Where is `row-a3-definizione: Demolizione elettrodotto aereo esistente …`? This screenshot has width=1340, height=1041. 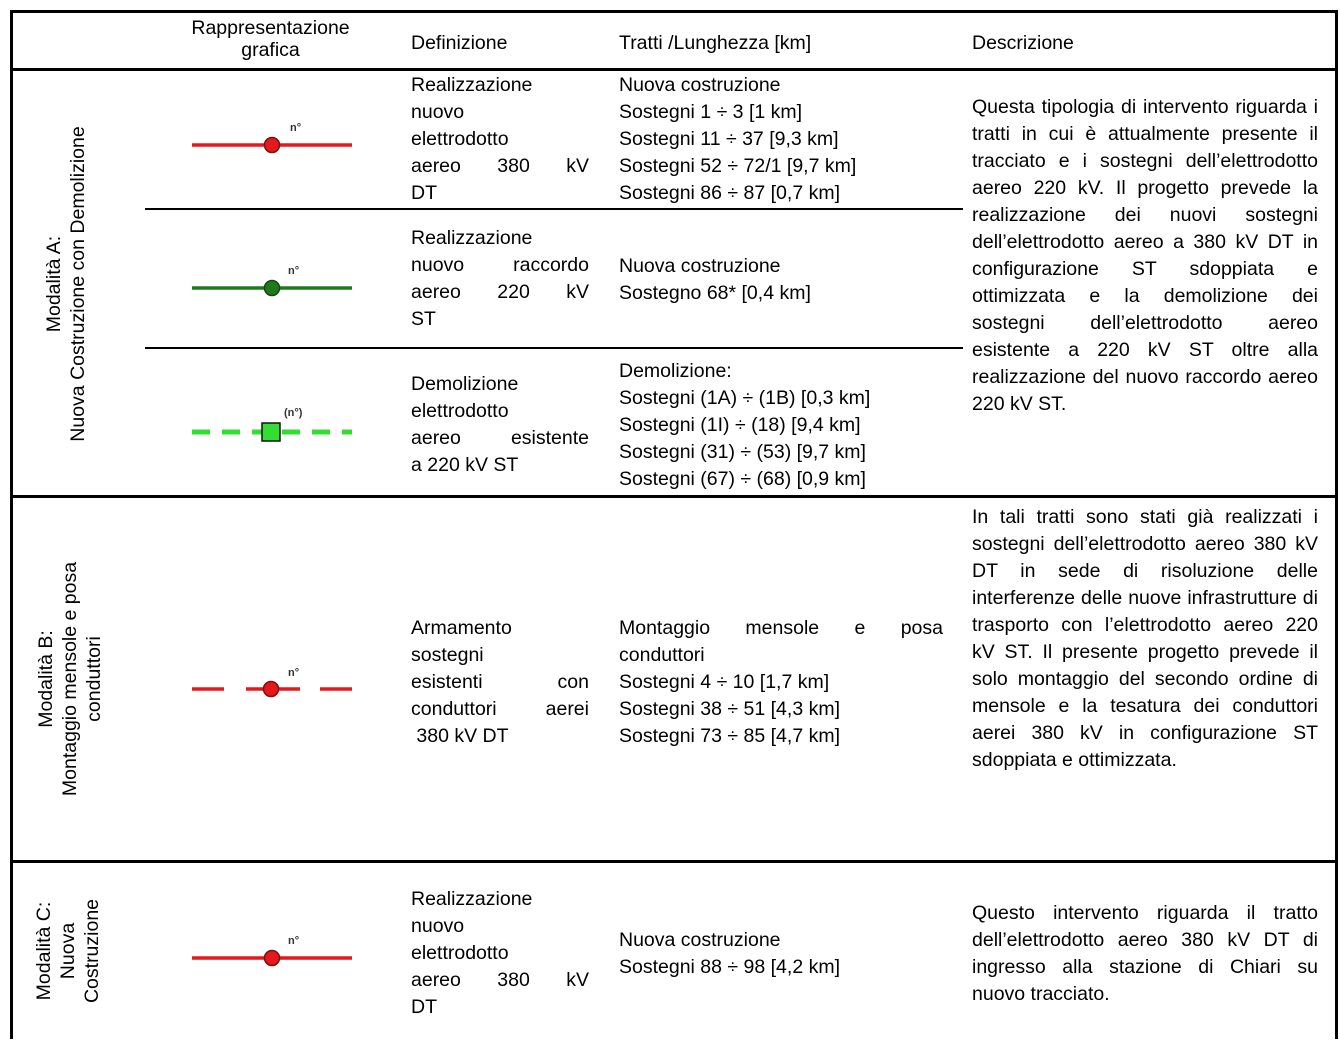 row-a3-definizione: Demolizione elettrodotto aereo esistente … is located at coordinates (500, 424).